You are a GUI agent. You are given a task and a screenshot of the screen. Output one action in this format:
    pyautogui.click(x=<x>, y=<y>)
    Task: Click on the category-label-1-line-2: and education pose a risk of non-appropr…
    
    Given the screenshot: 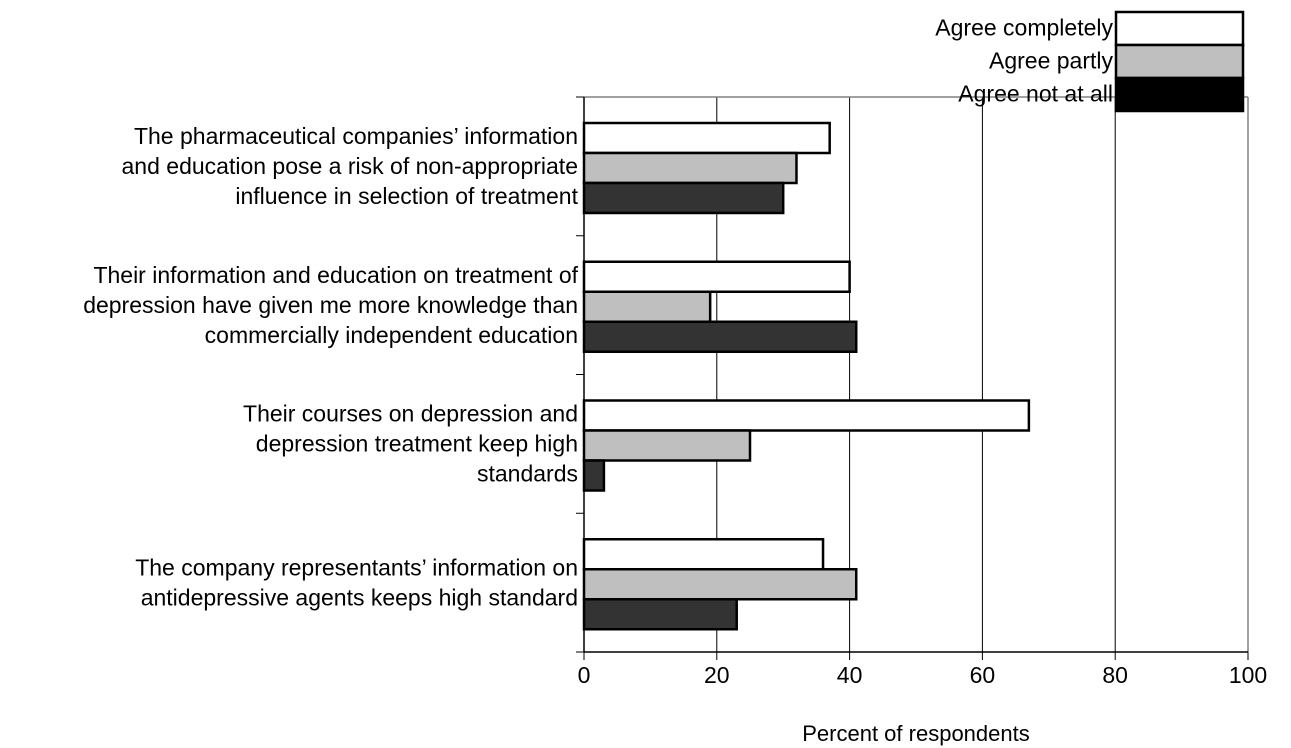 What is the action you would take?
    pyautogui.click(x=350, y=166)
    